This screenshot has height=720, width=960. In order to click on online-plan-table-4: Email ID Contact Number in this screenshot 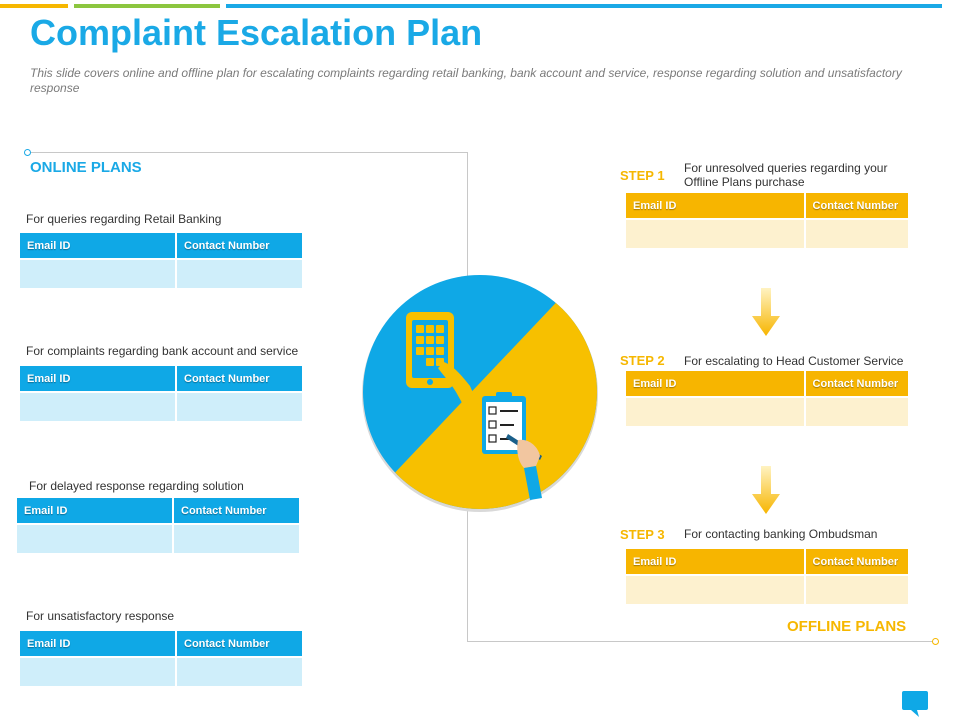, I will do `click(161, 658)`.